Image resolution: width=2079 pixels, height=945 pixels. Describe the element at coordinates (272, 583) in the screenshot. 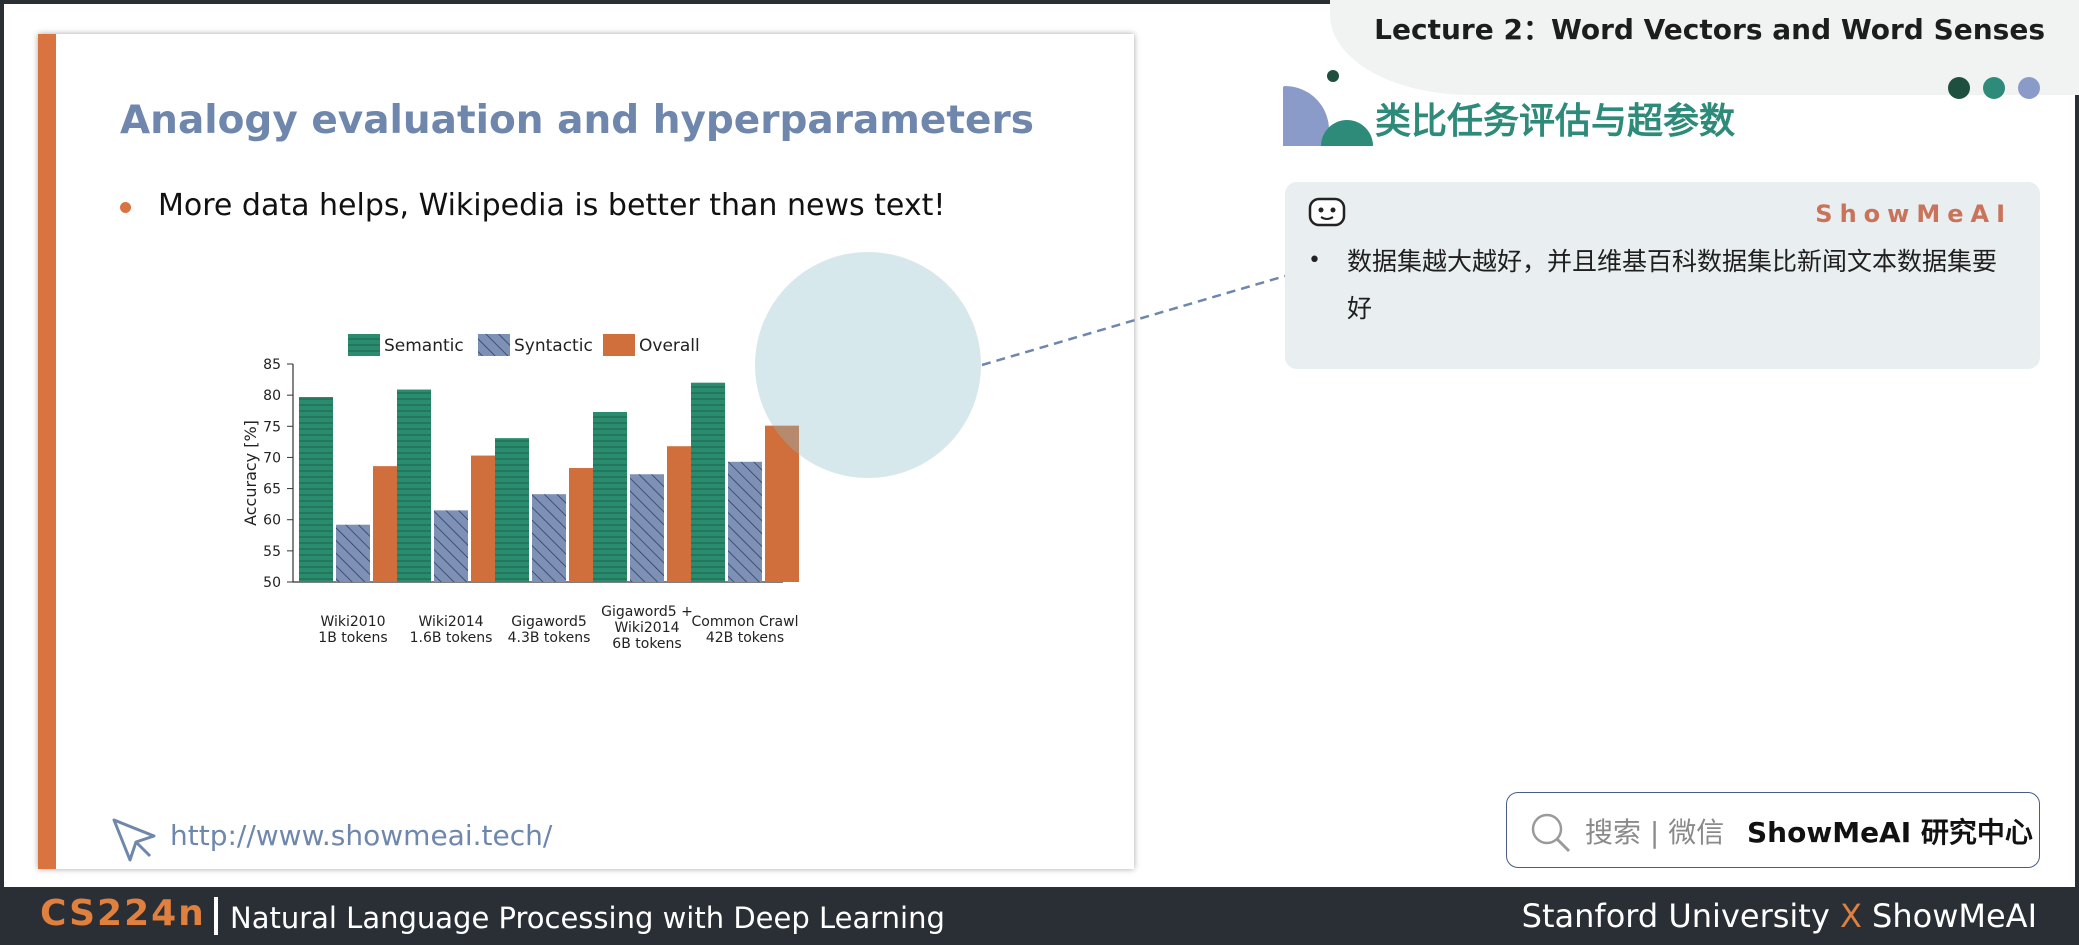

I see `y-tick-label: 50` at that location.